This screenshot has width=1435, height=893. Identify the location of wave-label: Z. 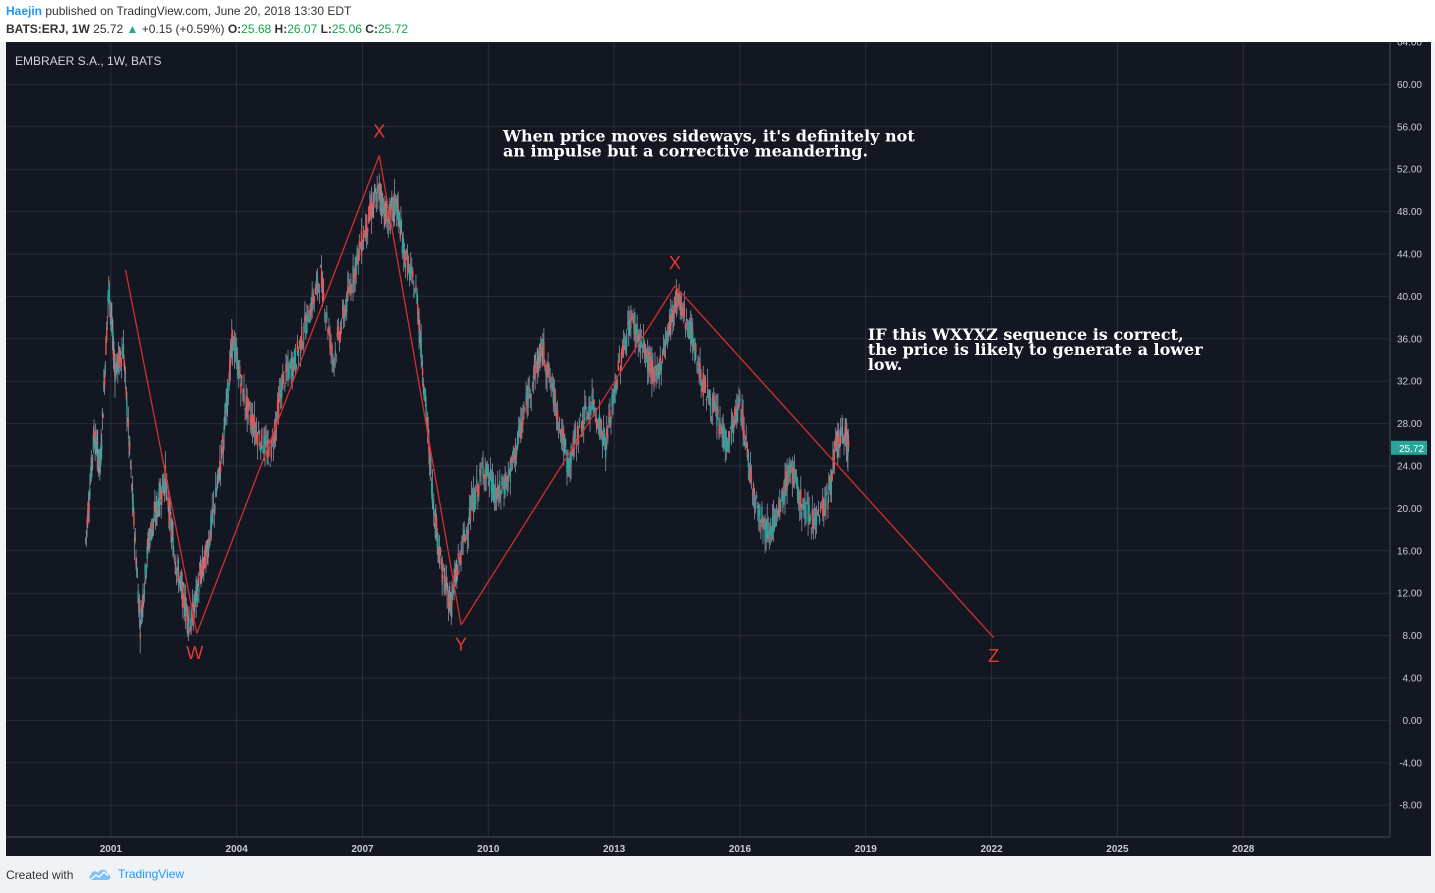
(993, 656).